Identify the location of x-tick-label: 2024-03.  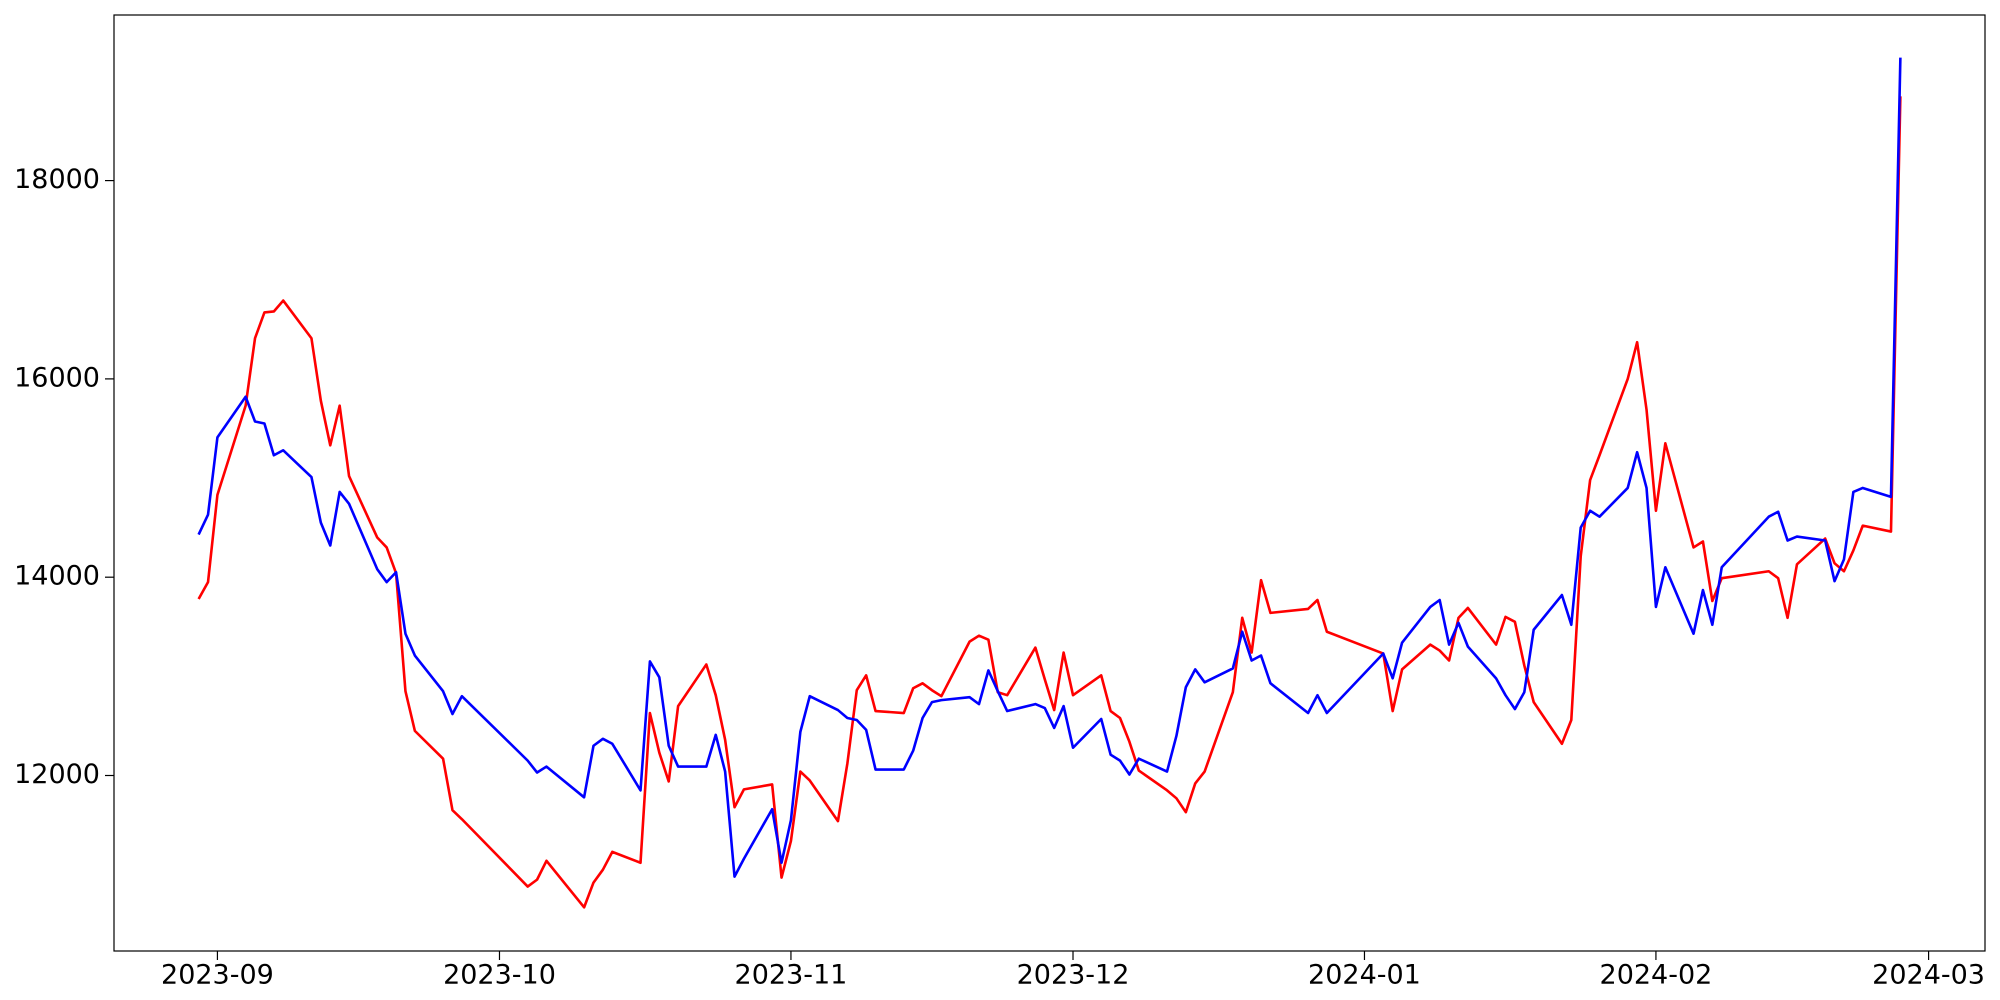
(1928, 975).